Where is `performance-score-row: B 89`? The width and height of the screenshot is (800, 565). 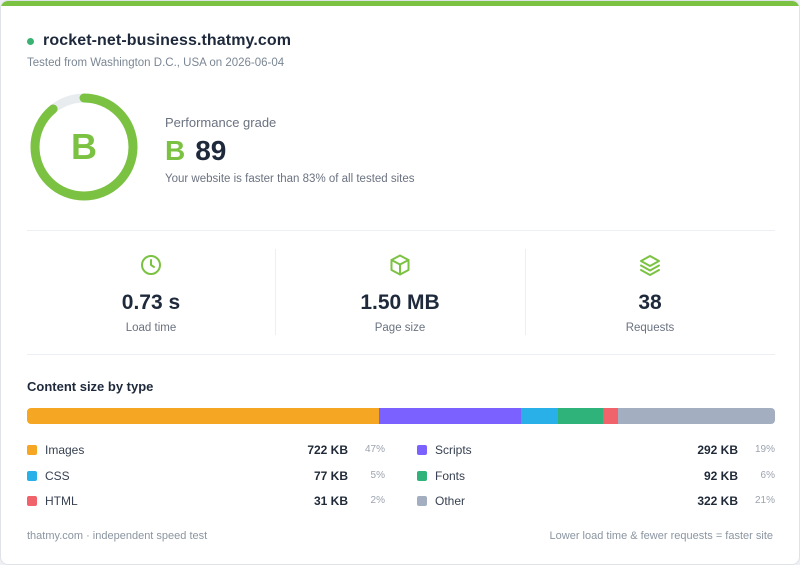 performance-score-row: B 89 is located at coordinates (195, 151).